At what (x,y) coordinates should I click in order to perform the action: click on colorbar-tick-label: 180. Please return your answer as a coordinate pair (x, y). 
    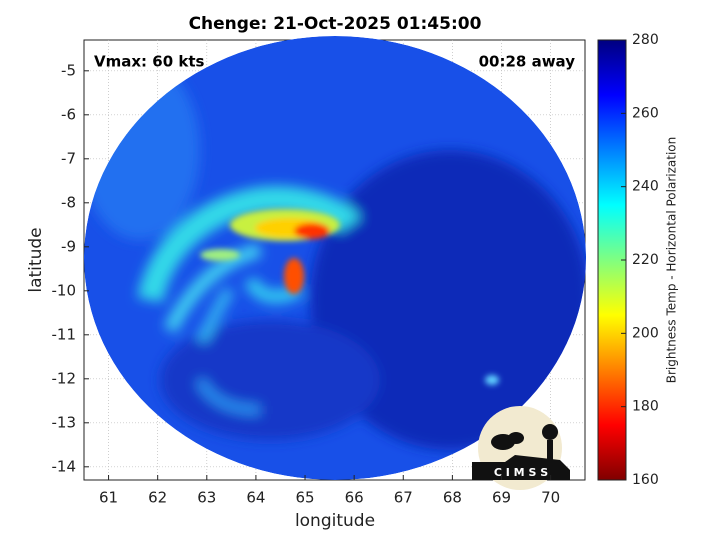
    Looking at the image, I should click on (645, 407).